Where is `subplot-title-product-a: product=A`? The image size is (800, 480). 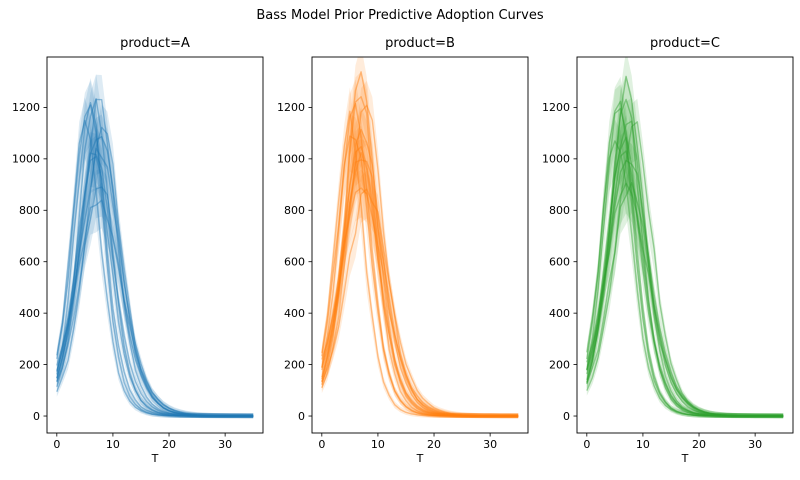 subplot-title-product-a: product=A is located at coordinates (155, 43).